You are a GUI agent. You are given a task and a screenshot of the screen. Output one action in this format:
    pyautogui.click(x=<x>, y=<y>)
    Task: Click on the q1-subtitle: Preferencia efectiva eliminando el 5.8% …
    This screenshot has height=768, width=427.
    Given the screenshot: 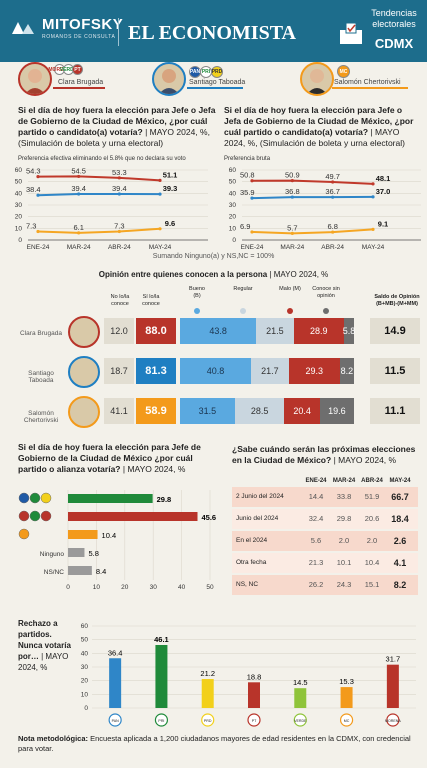 What is the action you would take?
    pyautogui.click(x=102, y=159)
    